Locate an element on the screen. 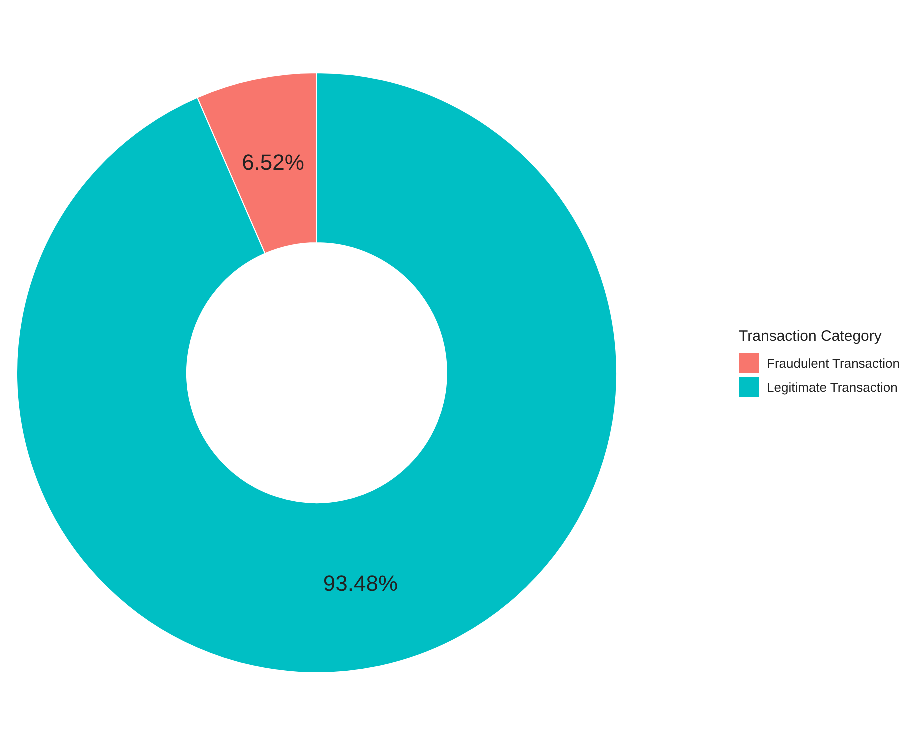  legend-title: Transaction Category is located at coordinates (811, 336).